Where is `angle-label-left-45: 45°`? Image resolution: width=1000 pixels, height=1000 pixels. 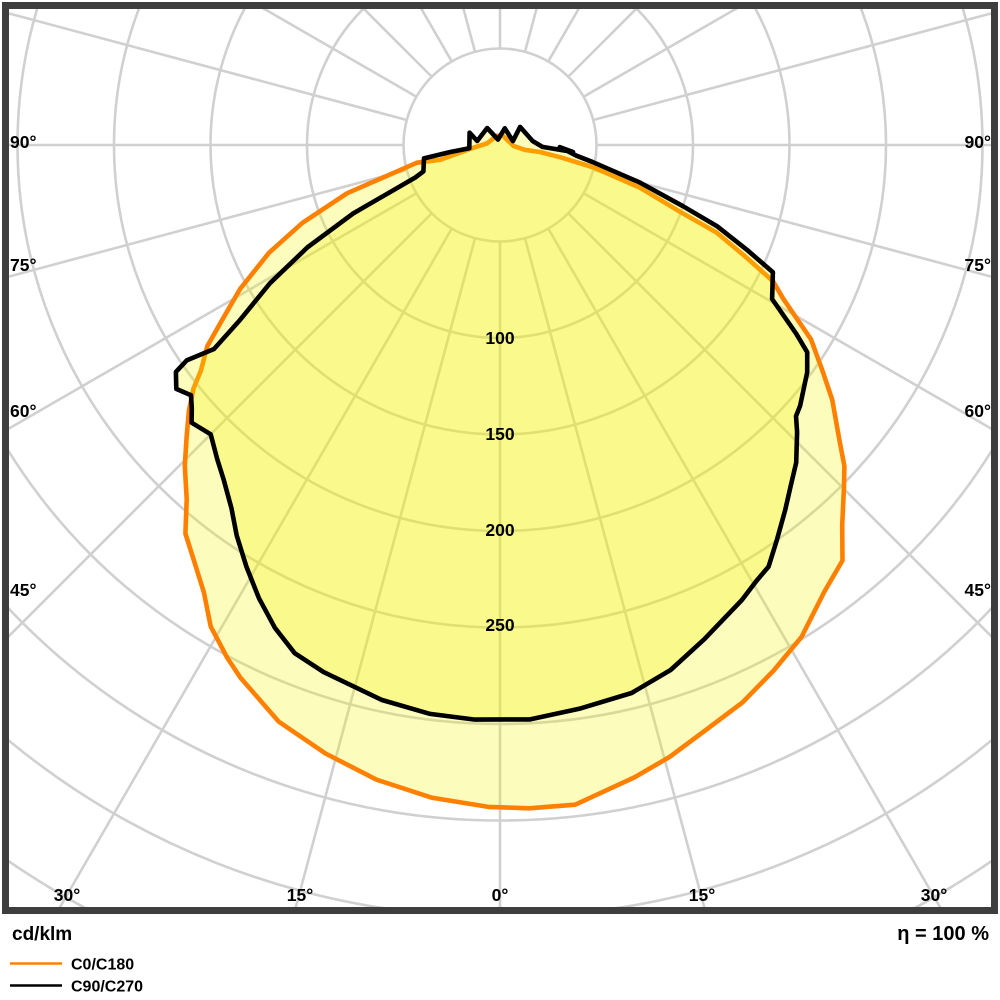
angle-label-left-45: 45° is located at coordinates (23, 590).